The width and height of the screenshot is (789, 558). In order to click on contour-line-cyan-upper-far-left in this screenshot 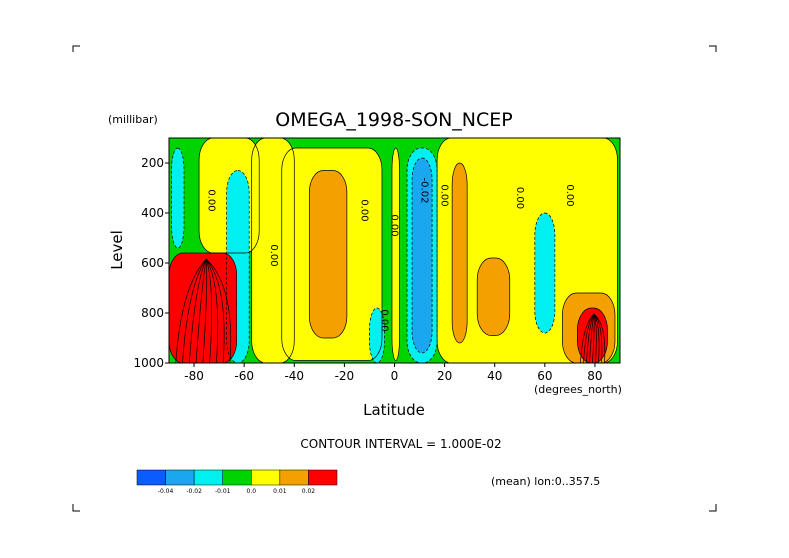, I will do `click(178, 198)`.